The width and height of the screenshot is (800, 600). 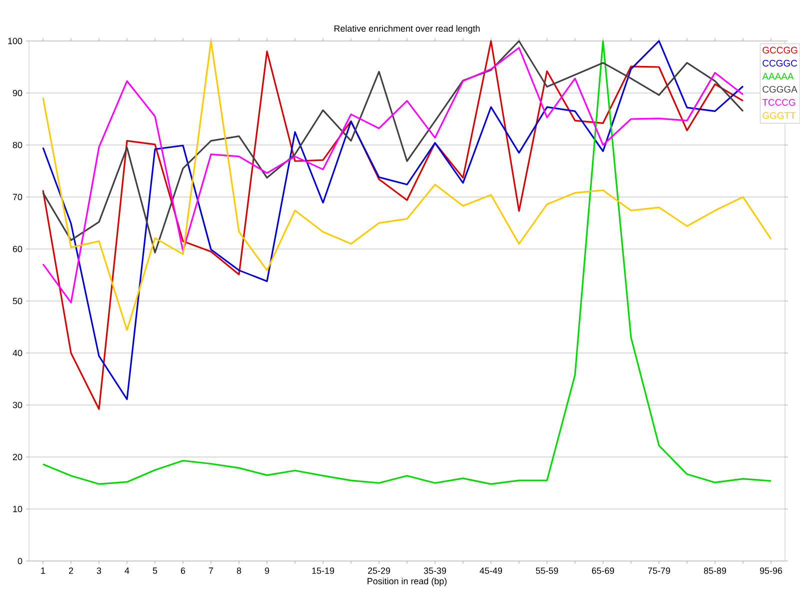 What do you see at coordinates (323, 571) in the screenshot?
I see `x-tick-label: 15-19` at bounding box center [323, 571].